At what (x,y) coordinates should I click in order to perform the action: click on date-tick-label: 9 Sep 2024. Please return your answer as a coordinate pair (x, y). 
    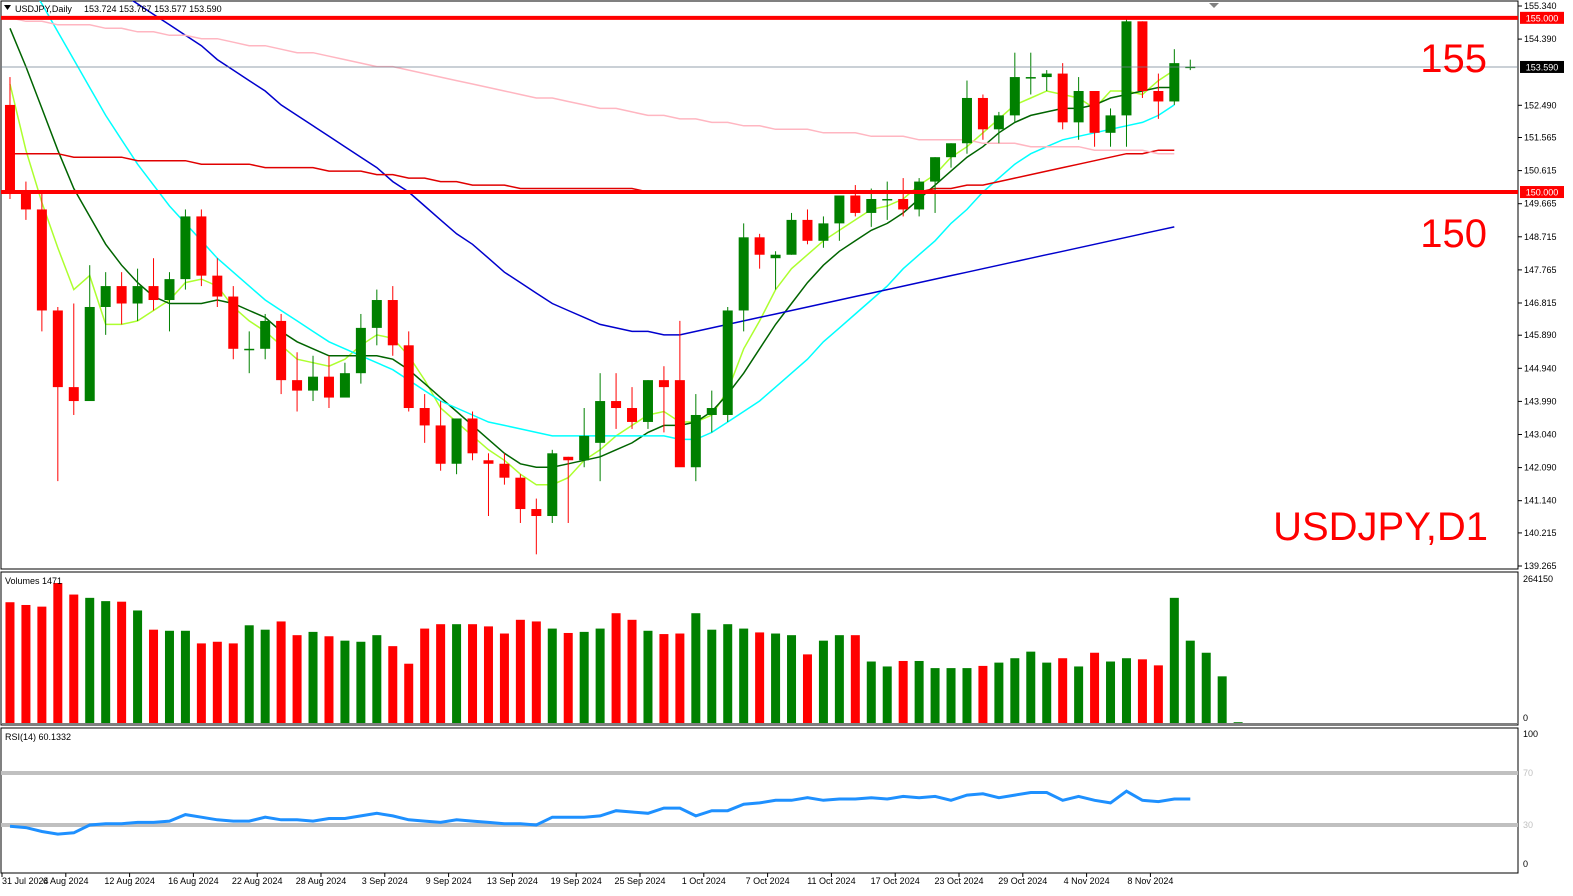
    Looking at the image, I should click on (449, 881).